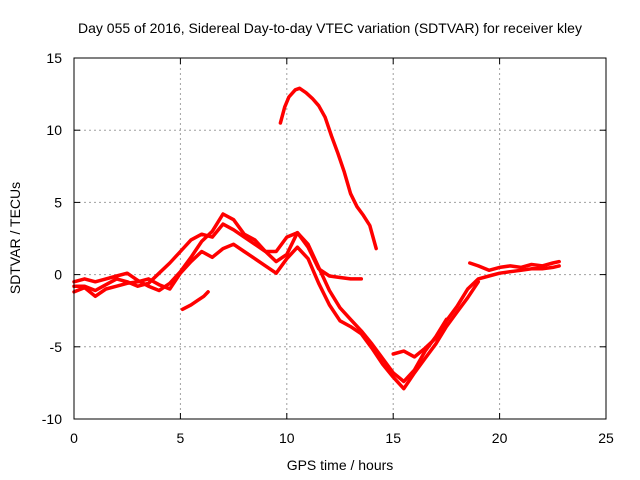  What do you see at coordinates (58, 275) in the screenshot?
I see `y-tick-label: 0` at bounding box center [58, 275].